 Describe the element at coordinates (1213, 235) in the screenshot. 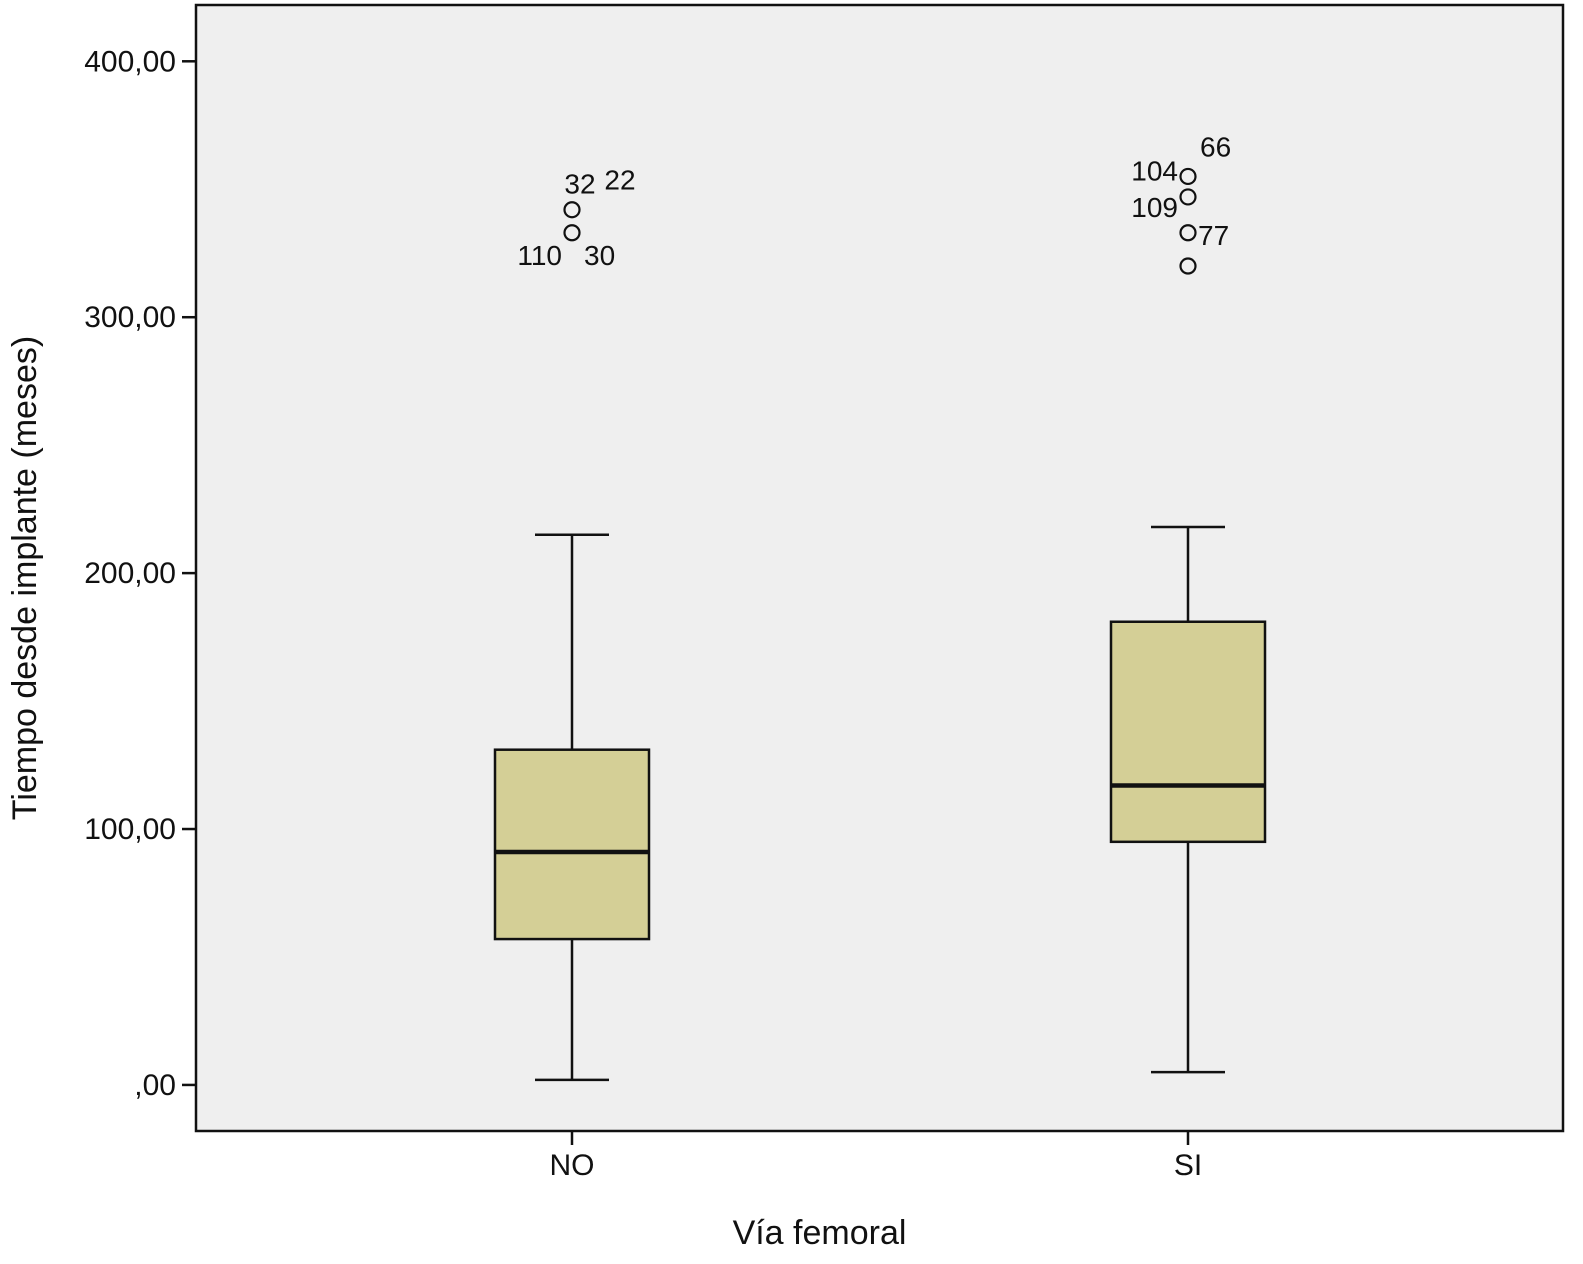

I see `outlier-label: 77` at that location.